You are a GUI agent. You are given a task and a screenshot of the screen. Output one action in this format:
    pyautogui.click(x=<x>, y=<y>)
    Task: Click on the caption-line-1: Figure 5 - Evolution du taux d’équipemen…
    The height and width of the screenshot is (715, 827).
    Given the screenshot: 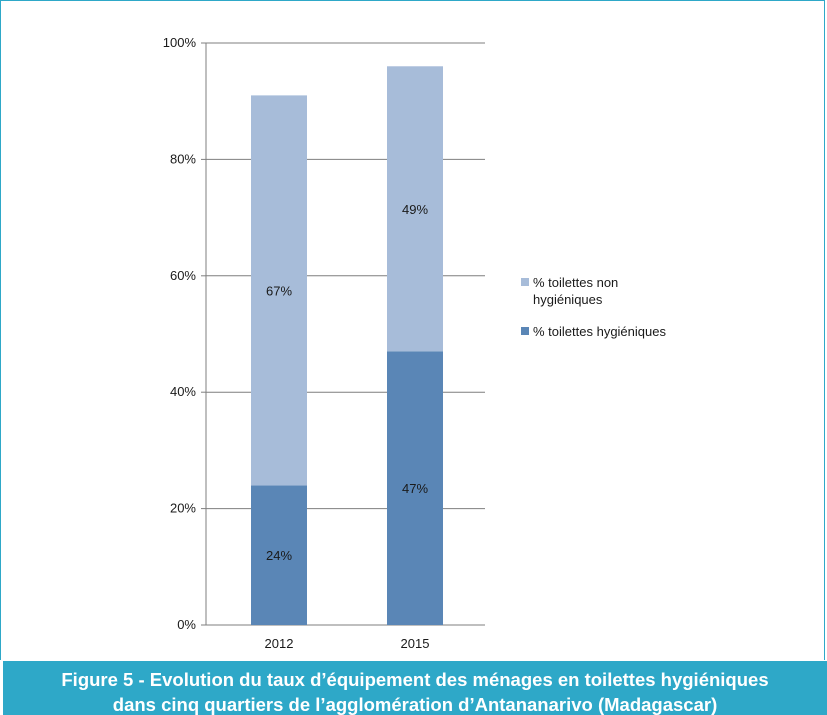 What is the action you would take?
    pyautogui.click(x=415, y=679)
    